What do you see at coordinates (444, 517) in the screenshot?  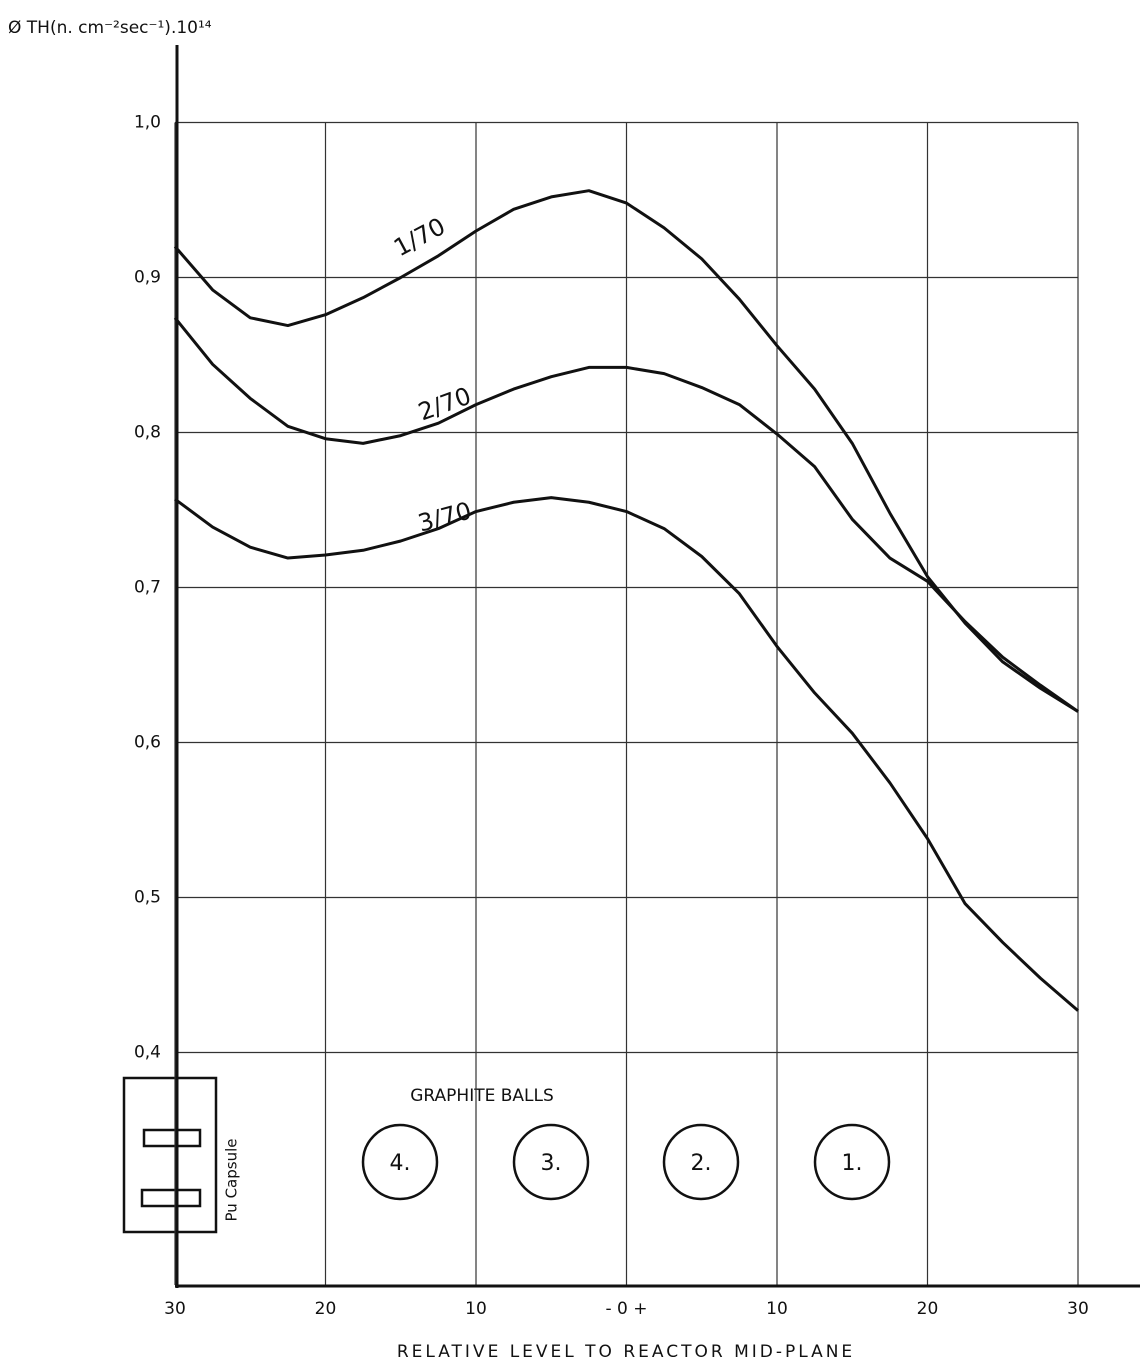 I see `series-label: 3/70` at bounding box center [444, 517].